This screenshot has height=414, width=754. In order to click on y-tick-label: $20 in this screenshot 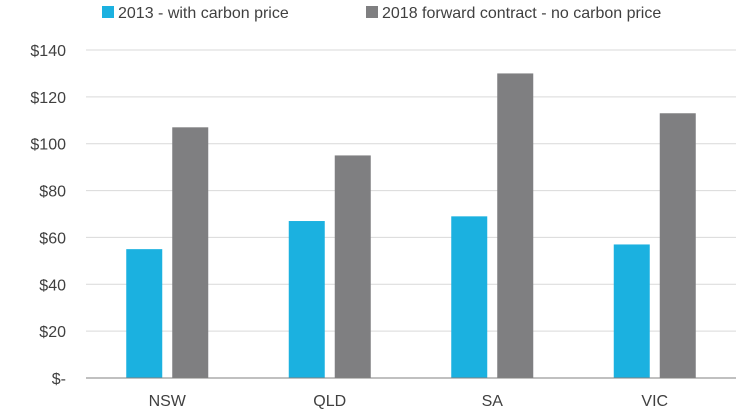, I will do `click(52, 332)`.